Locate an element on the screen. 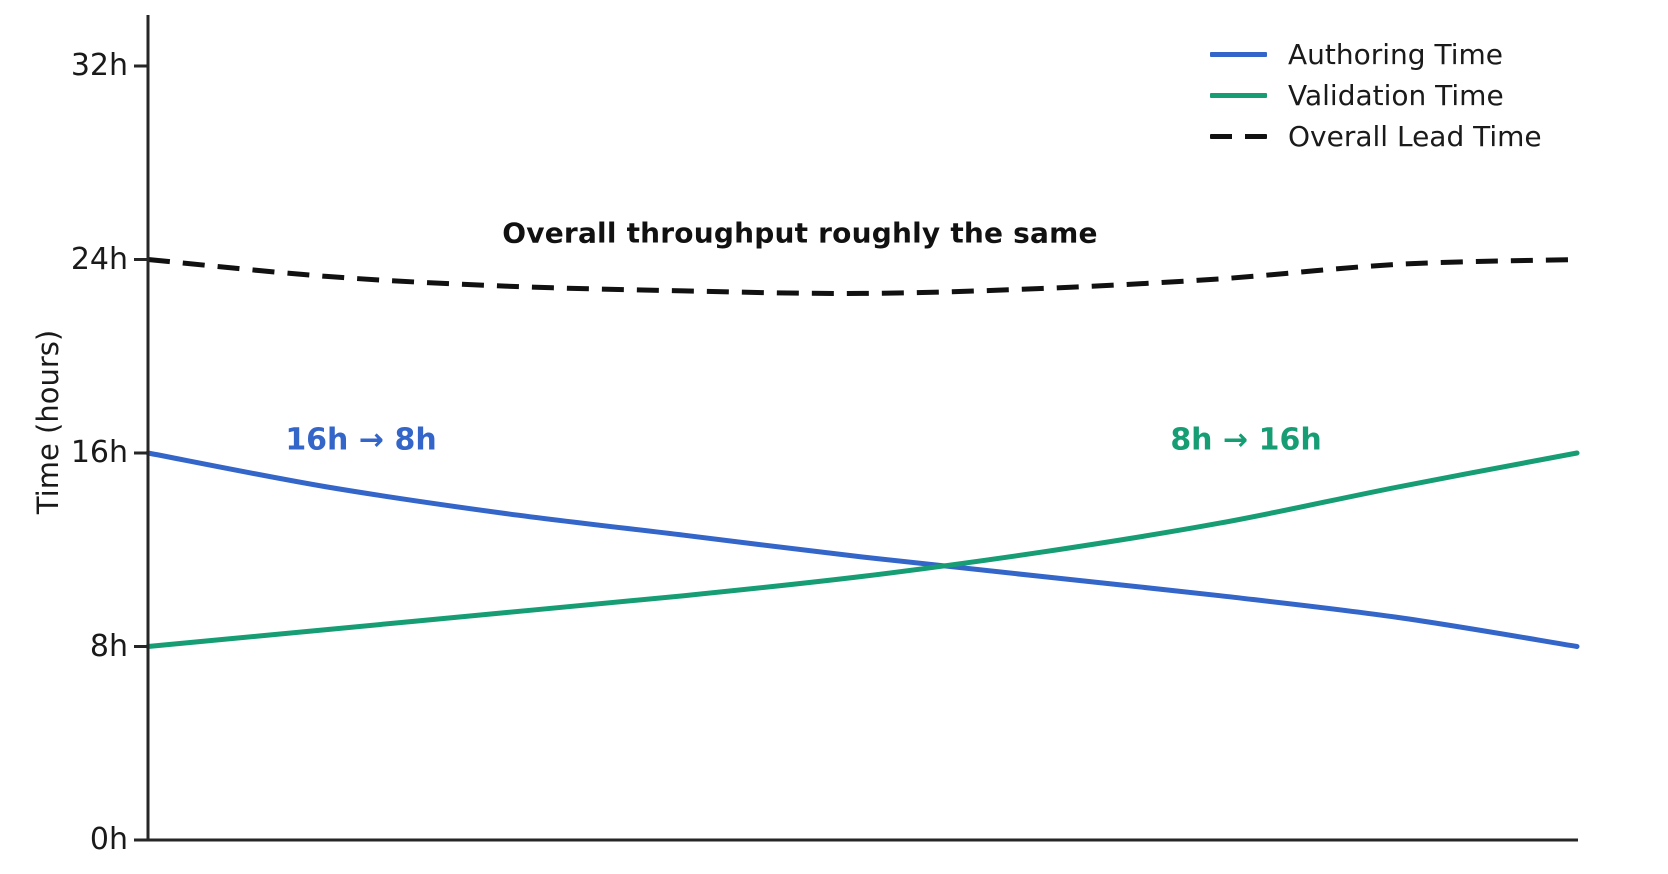 The height and width of the screenshot is (874, 1668). series-line-overall-lead-time is located at coordinates (862, 276).